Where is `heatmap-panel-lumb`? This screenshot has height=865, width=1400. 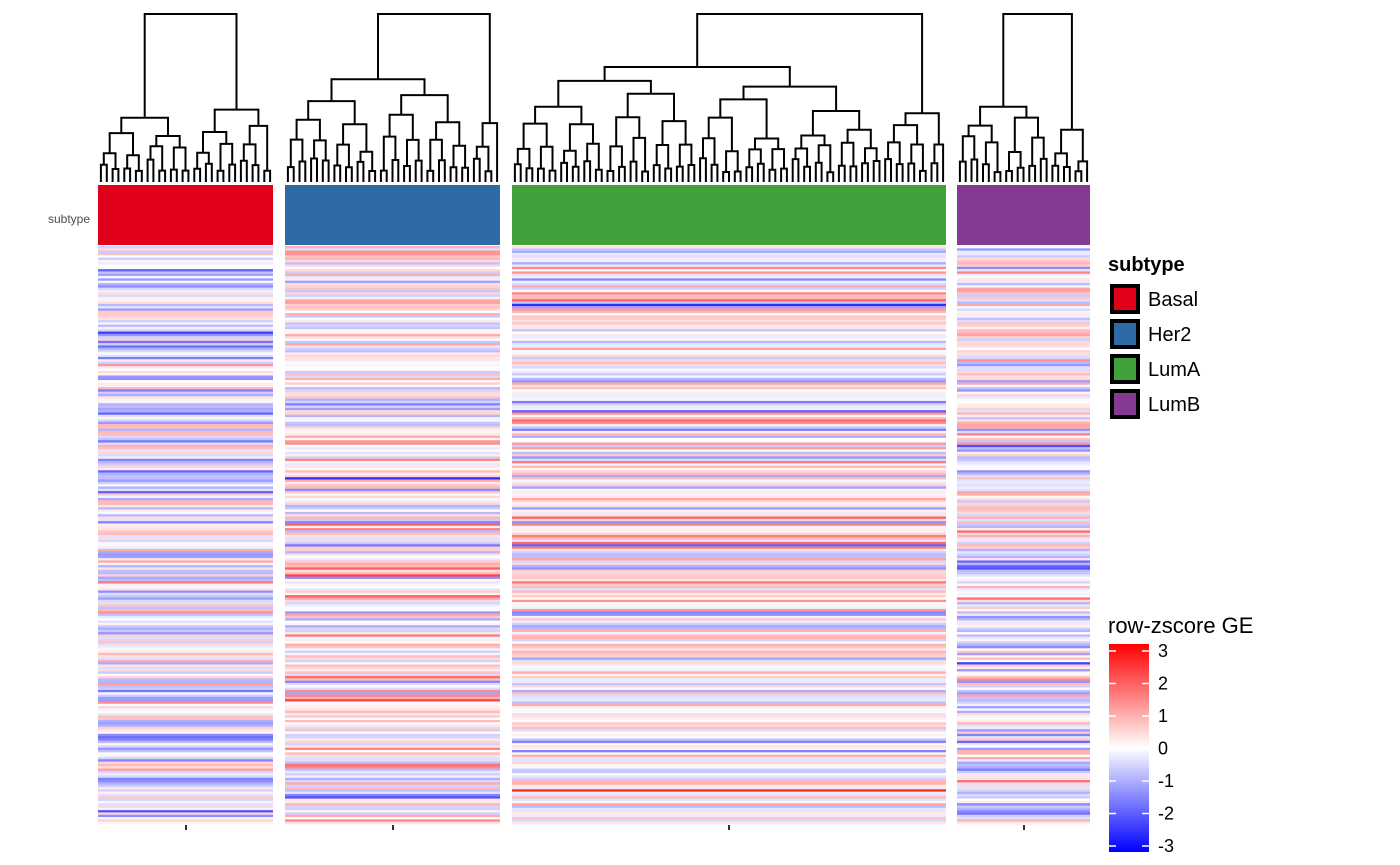 heatmap-panel-lumb is located at coordinates (1023, 535).